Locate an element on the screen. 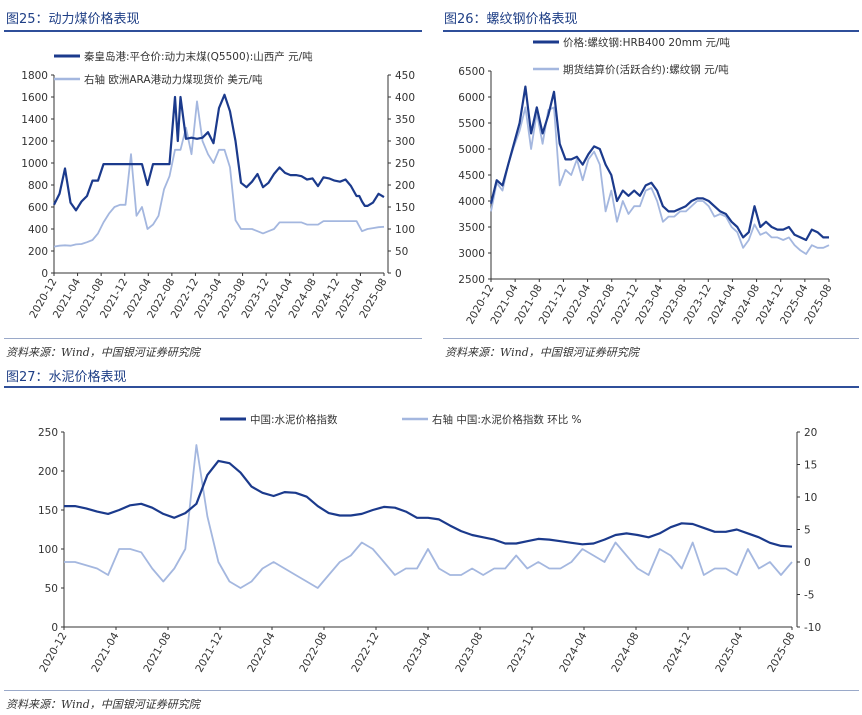 The width and height of the screenshot is (862, 715). fig27-bottom-rule is located at coordinates (431, 690).